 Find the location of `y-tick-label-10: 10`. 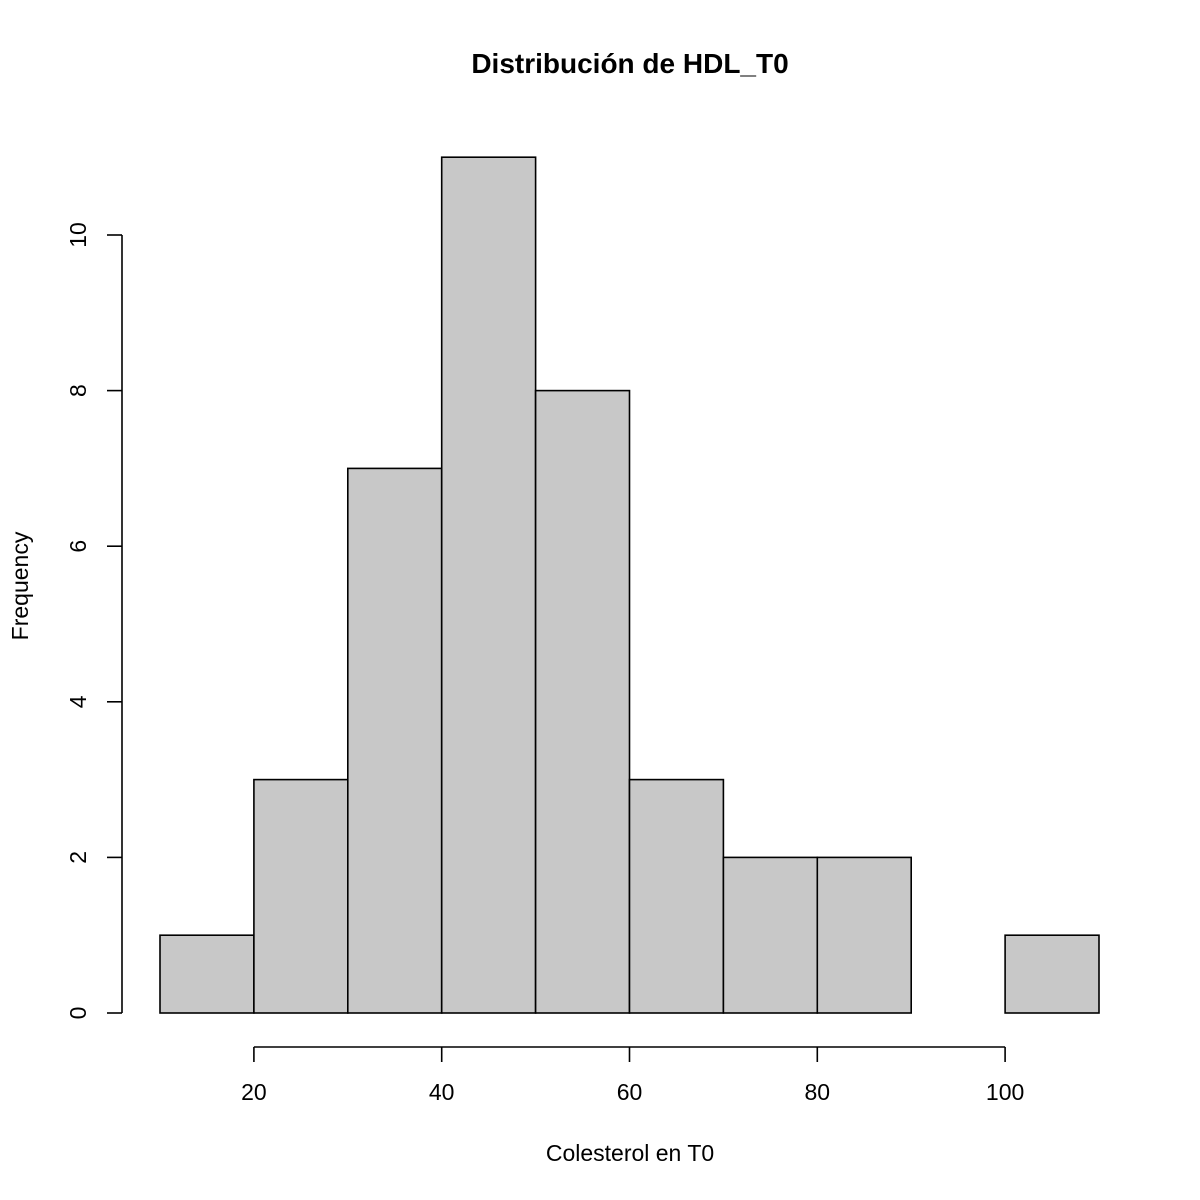

y-tick-label-10: 10 is located at coordinates (78, 235).